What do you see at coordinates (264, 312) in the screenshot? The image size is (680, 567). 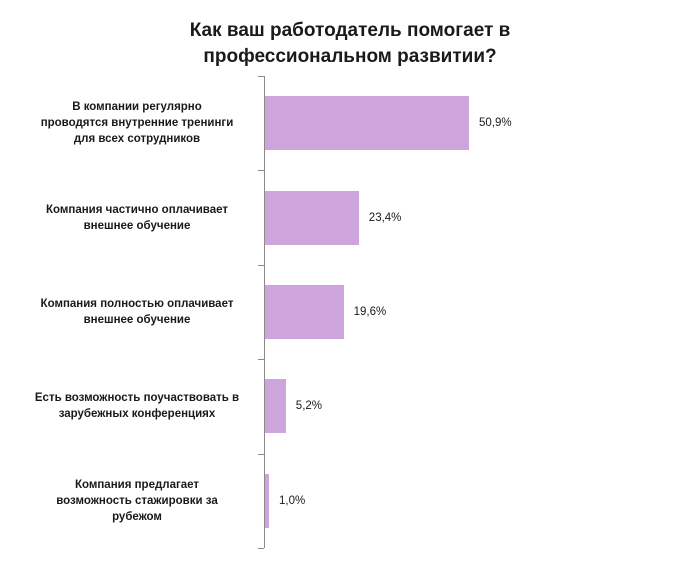 I see `category-axis` at bounding box center [264, 312].